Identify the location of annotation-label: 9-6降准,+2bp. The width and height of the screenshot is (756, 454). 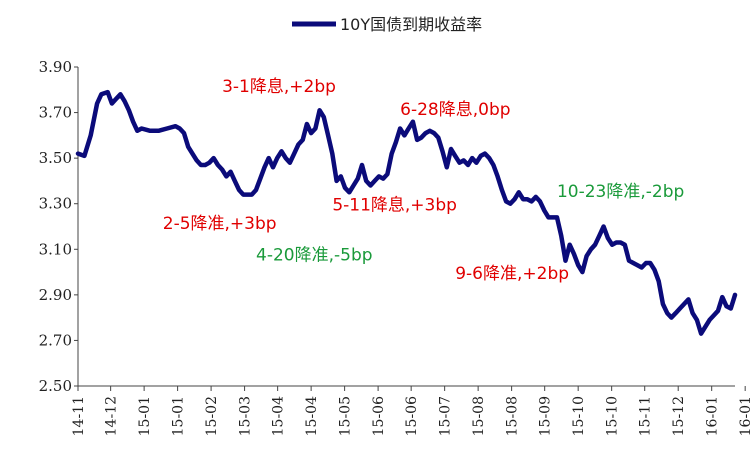
(512, 274).